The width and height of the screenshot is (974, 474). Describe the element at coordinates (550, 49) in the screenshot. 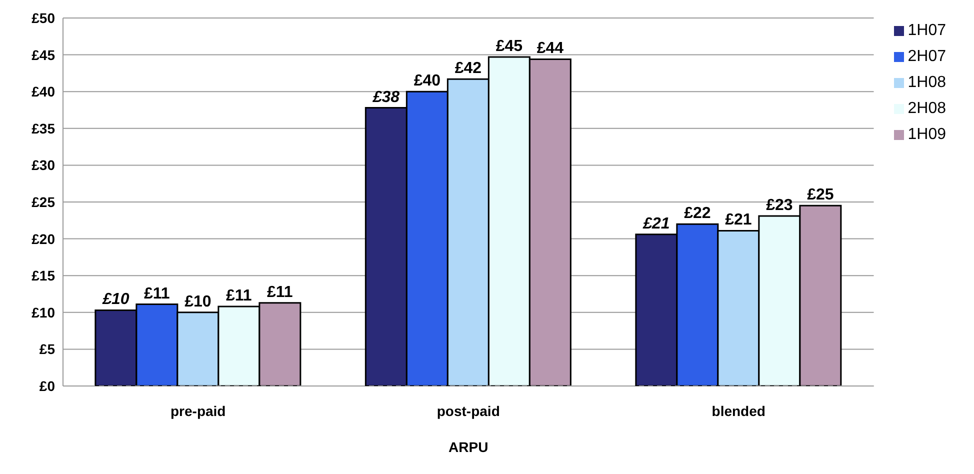

I see `data-label: £44` at that location.